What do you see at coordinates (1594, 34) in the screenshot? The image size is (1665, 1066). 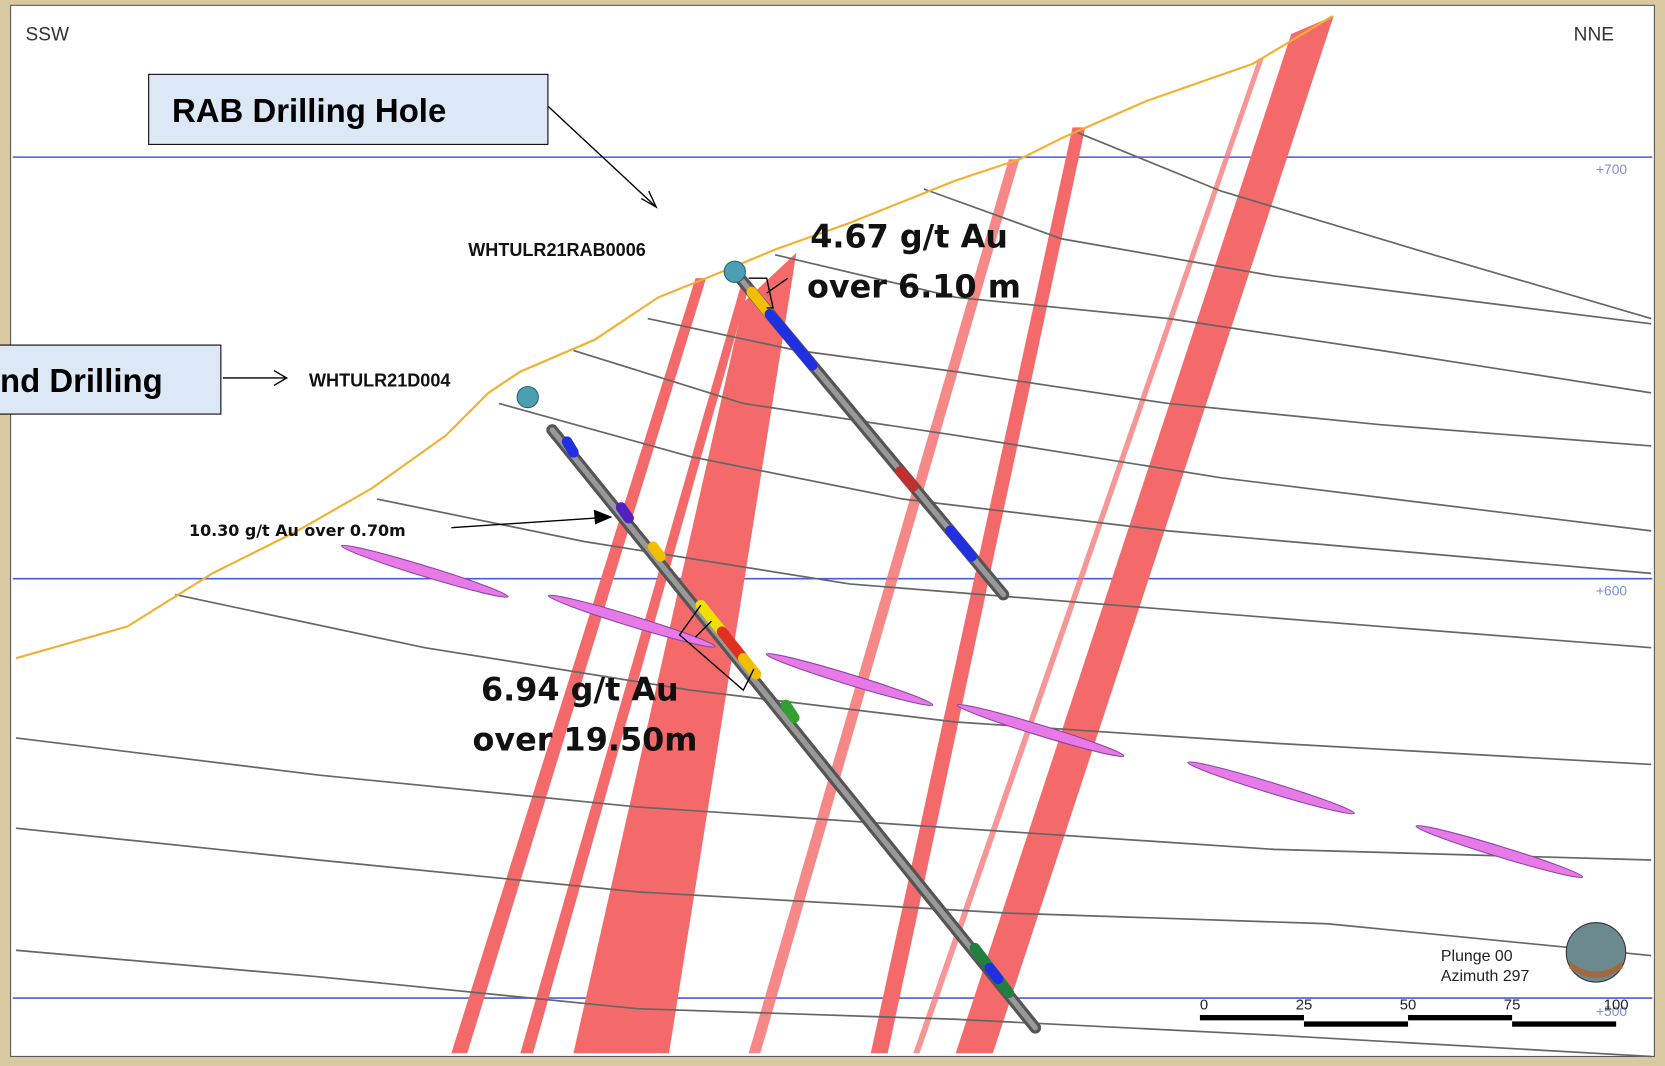 I see `orientation: NNE` at bounding box center [1594, 34].